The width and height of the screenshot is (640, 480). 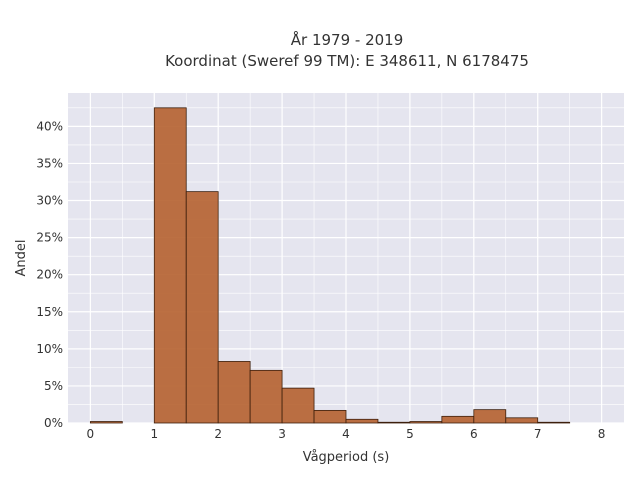 I want to click on y-tick-label: 40%, so click(x=49, y=126).